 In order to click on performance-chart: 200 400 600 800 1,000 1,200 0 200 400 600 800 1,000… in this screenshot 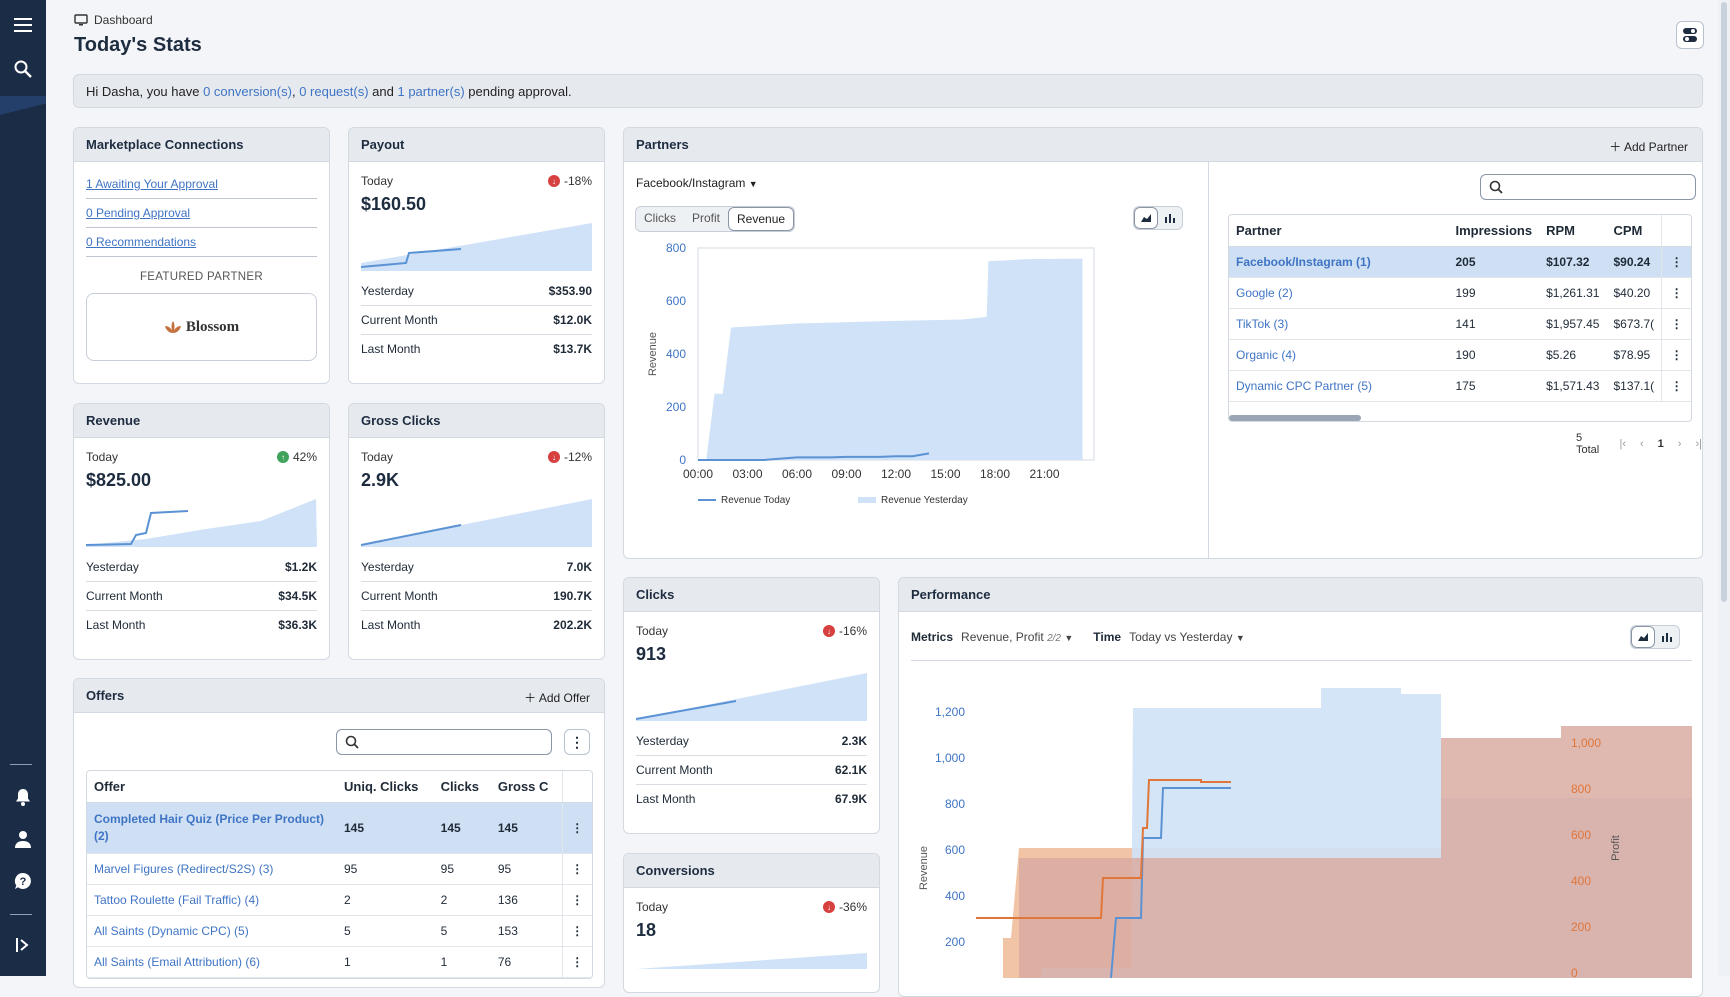, I will do `click(1301, 823)`.